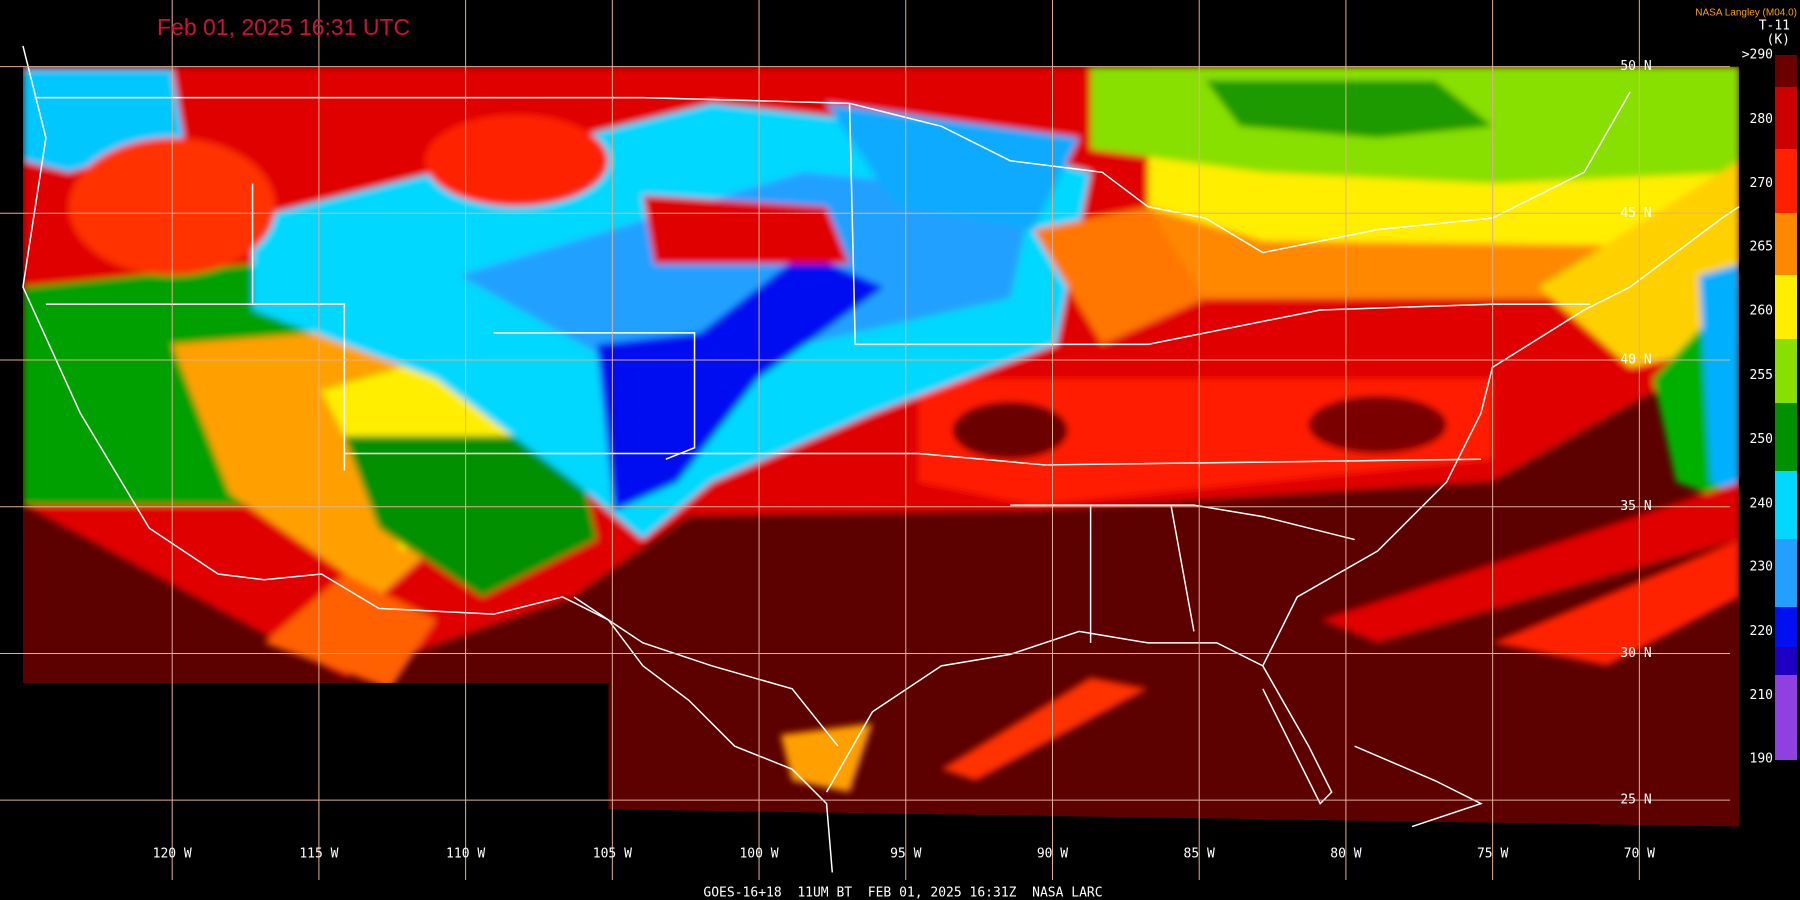 This screenshot has height=900, width=1800. I want to click on latitude-label: 50 N, so click(1635, 66).